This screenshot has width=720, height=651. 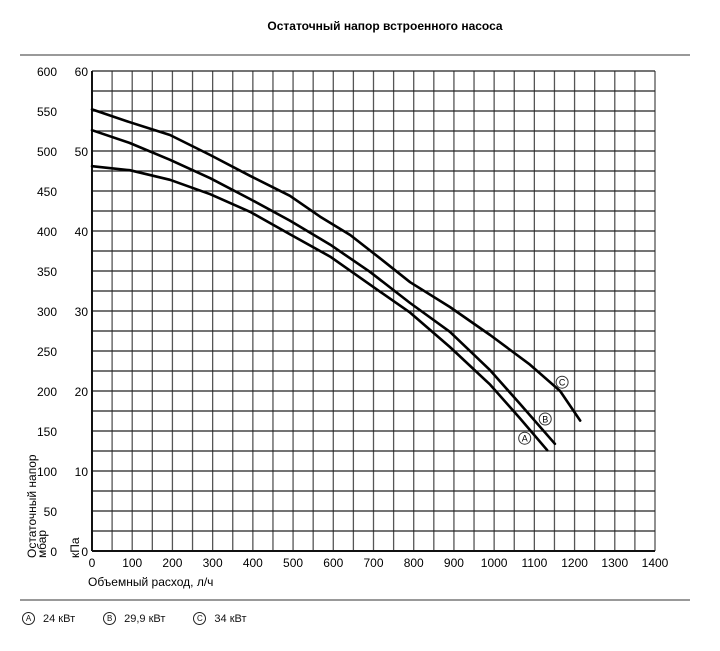 I want to click on y-tick-label: 450, so click(x=47, y=192).